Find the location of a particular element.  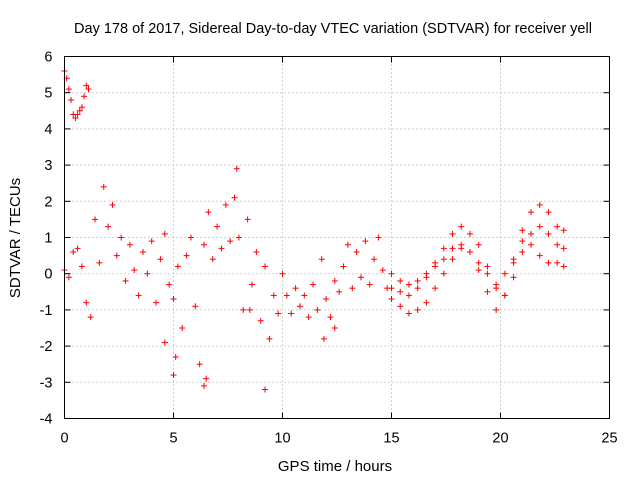

y-tick-label: 6 is located at coordinates (48, 58).